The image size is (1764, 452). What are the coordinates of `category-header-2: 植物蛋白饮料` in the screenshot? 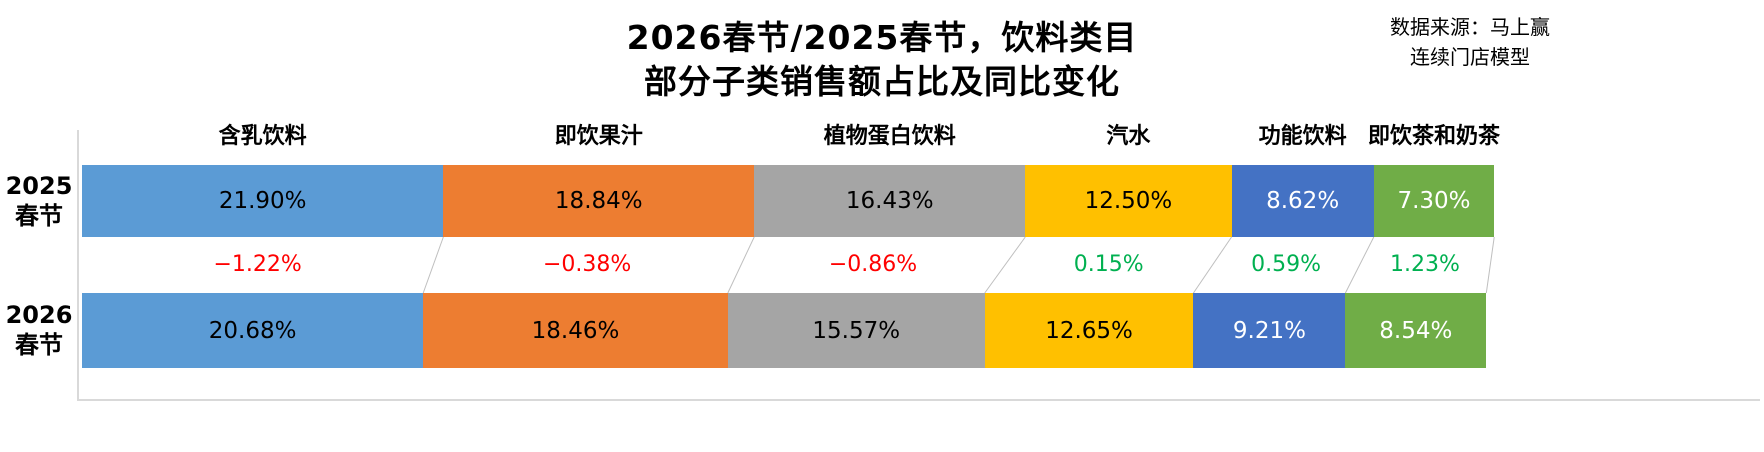 It's located at (889, 136).